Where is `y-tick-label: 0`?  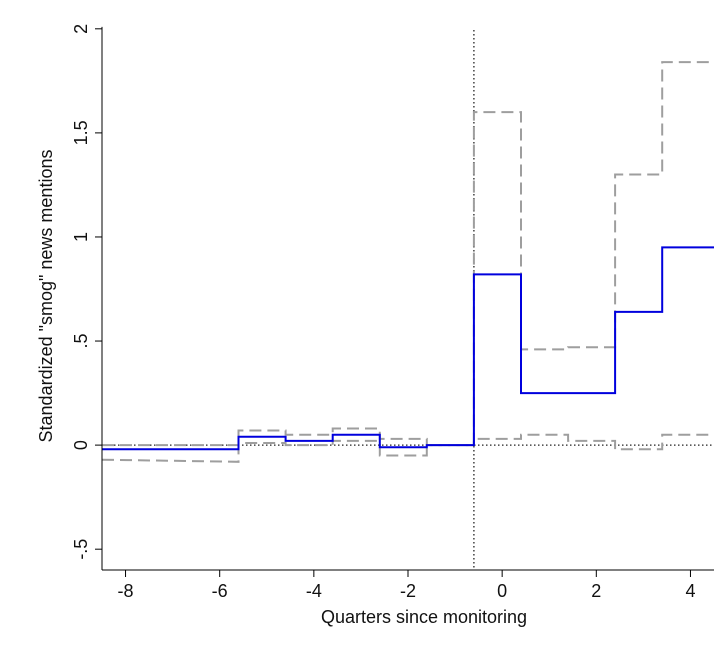
y-tick-label: 0 is located at coordinates (81, 445).